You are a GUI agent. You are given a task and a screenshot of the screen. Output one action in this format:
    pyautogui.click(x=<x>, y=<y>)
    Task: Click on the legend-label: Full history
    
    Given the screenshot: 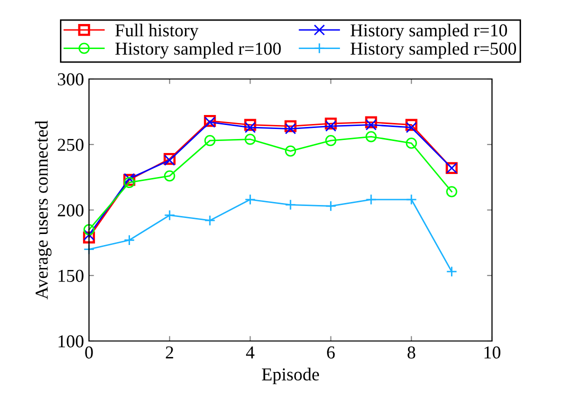 What is the action you would take?
    pyautogui.click(x=157, y=32)
    